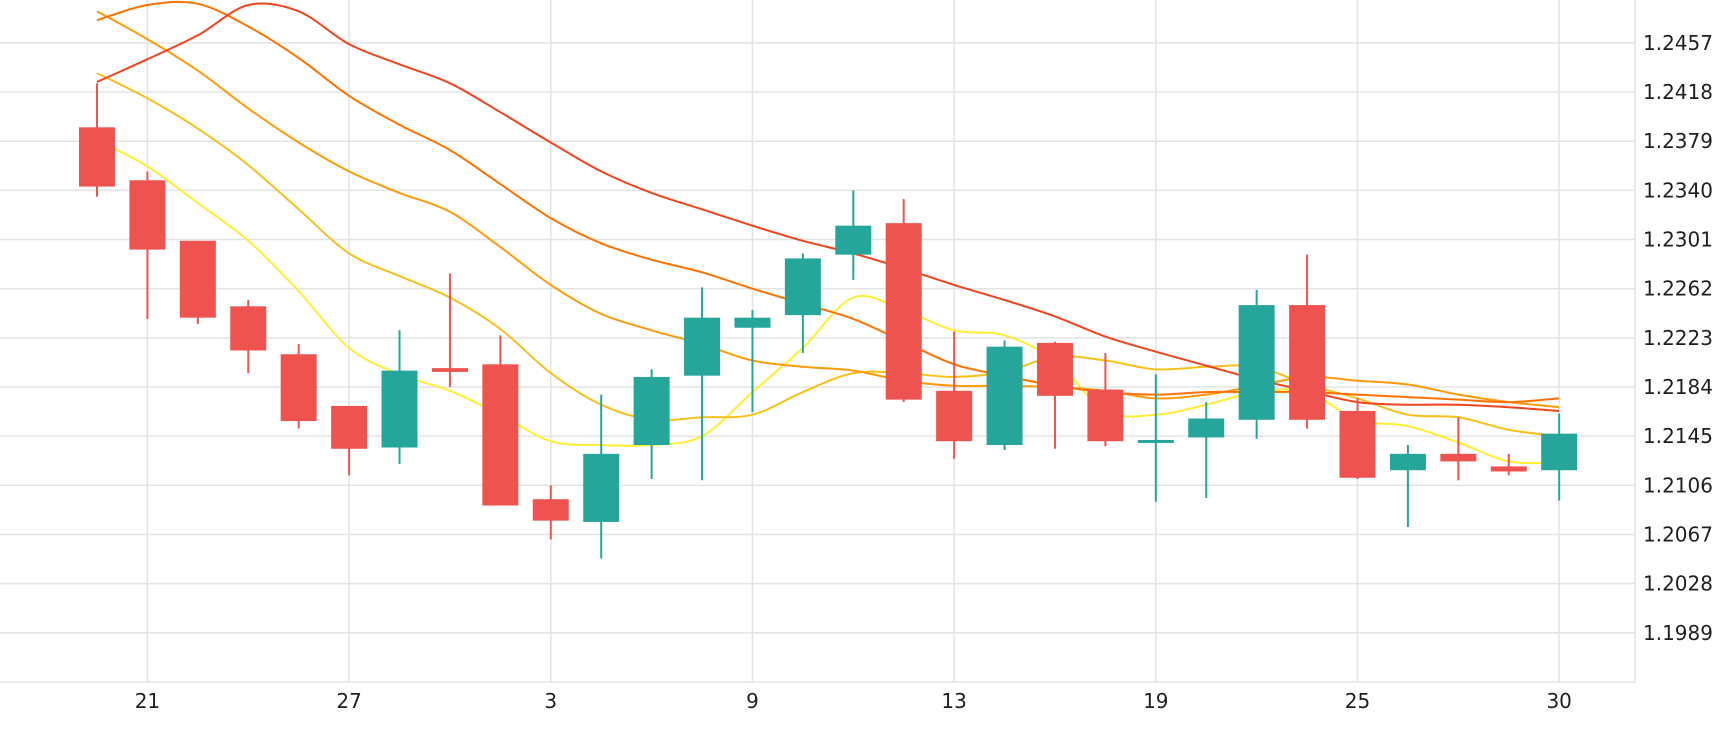  I want to click on x-tick-label: 9, so click(752, 701).